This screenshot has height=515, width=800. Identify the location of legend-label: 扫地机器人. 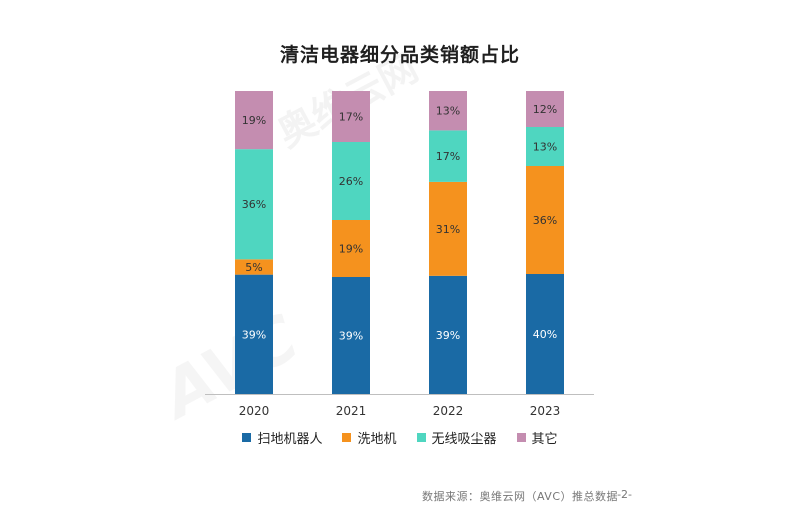
(290, 439).